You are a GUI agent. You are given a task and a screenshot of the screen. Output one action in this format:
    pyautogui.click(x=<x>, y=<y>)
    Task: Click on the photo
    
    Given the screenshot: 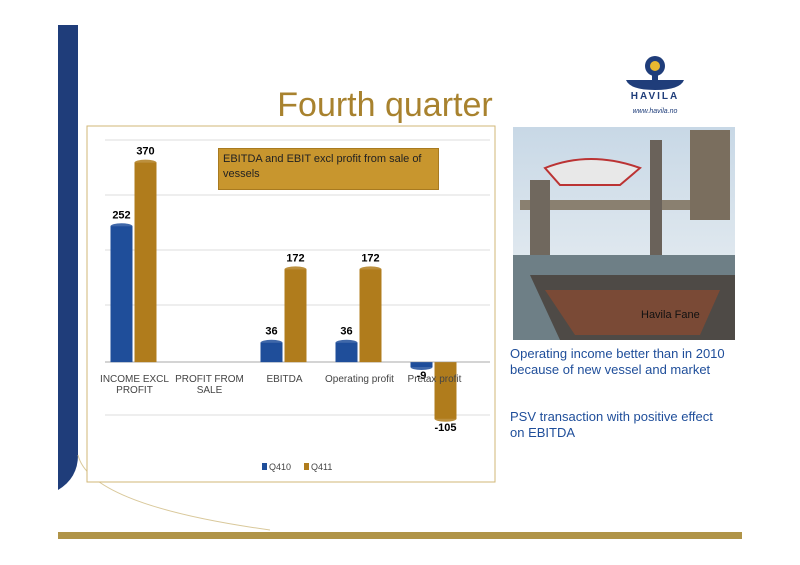 What is the action you would take?
    pyautogui.click(x=624, y=233)
    